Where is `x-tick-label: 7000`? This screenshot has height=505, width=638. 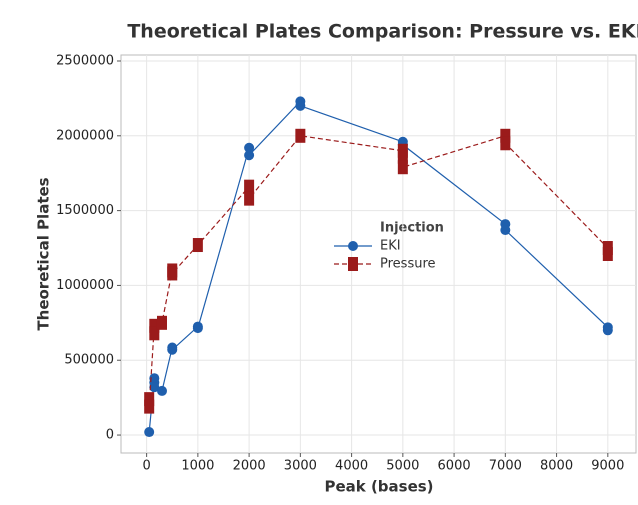 x-tick-label: 7000 is located at coordinates (505, 466).